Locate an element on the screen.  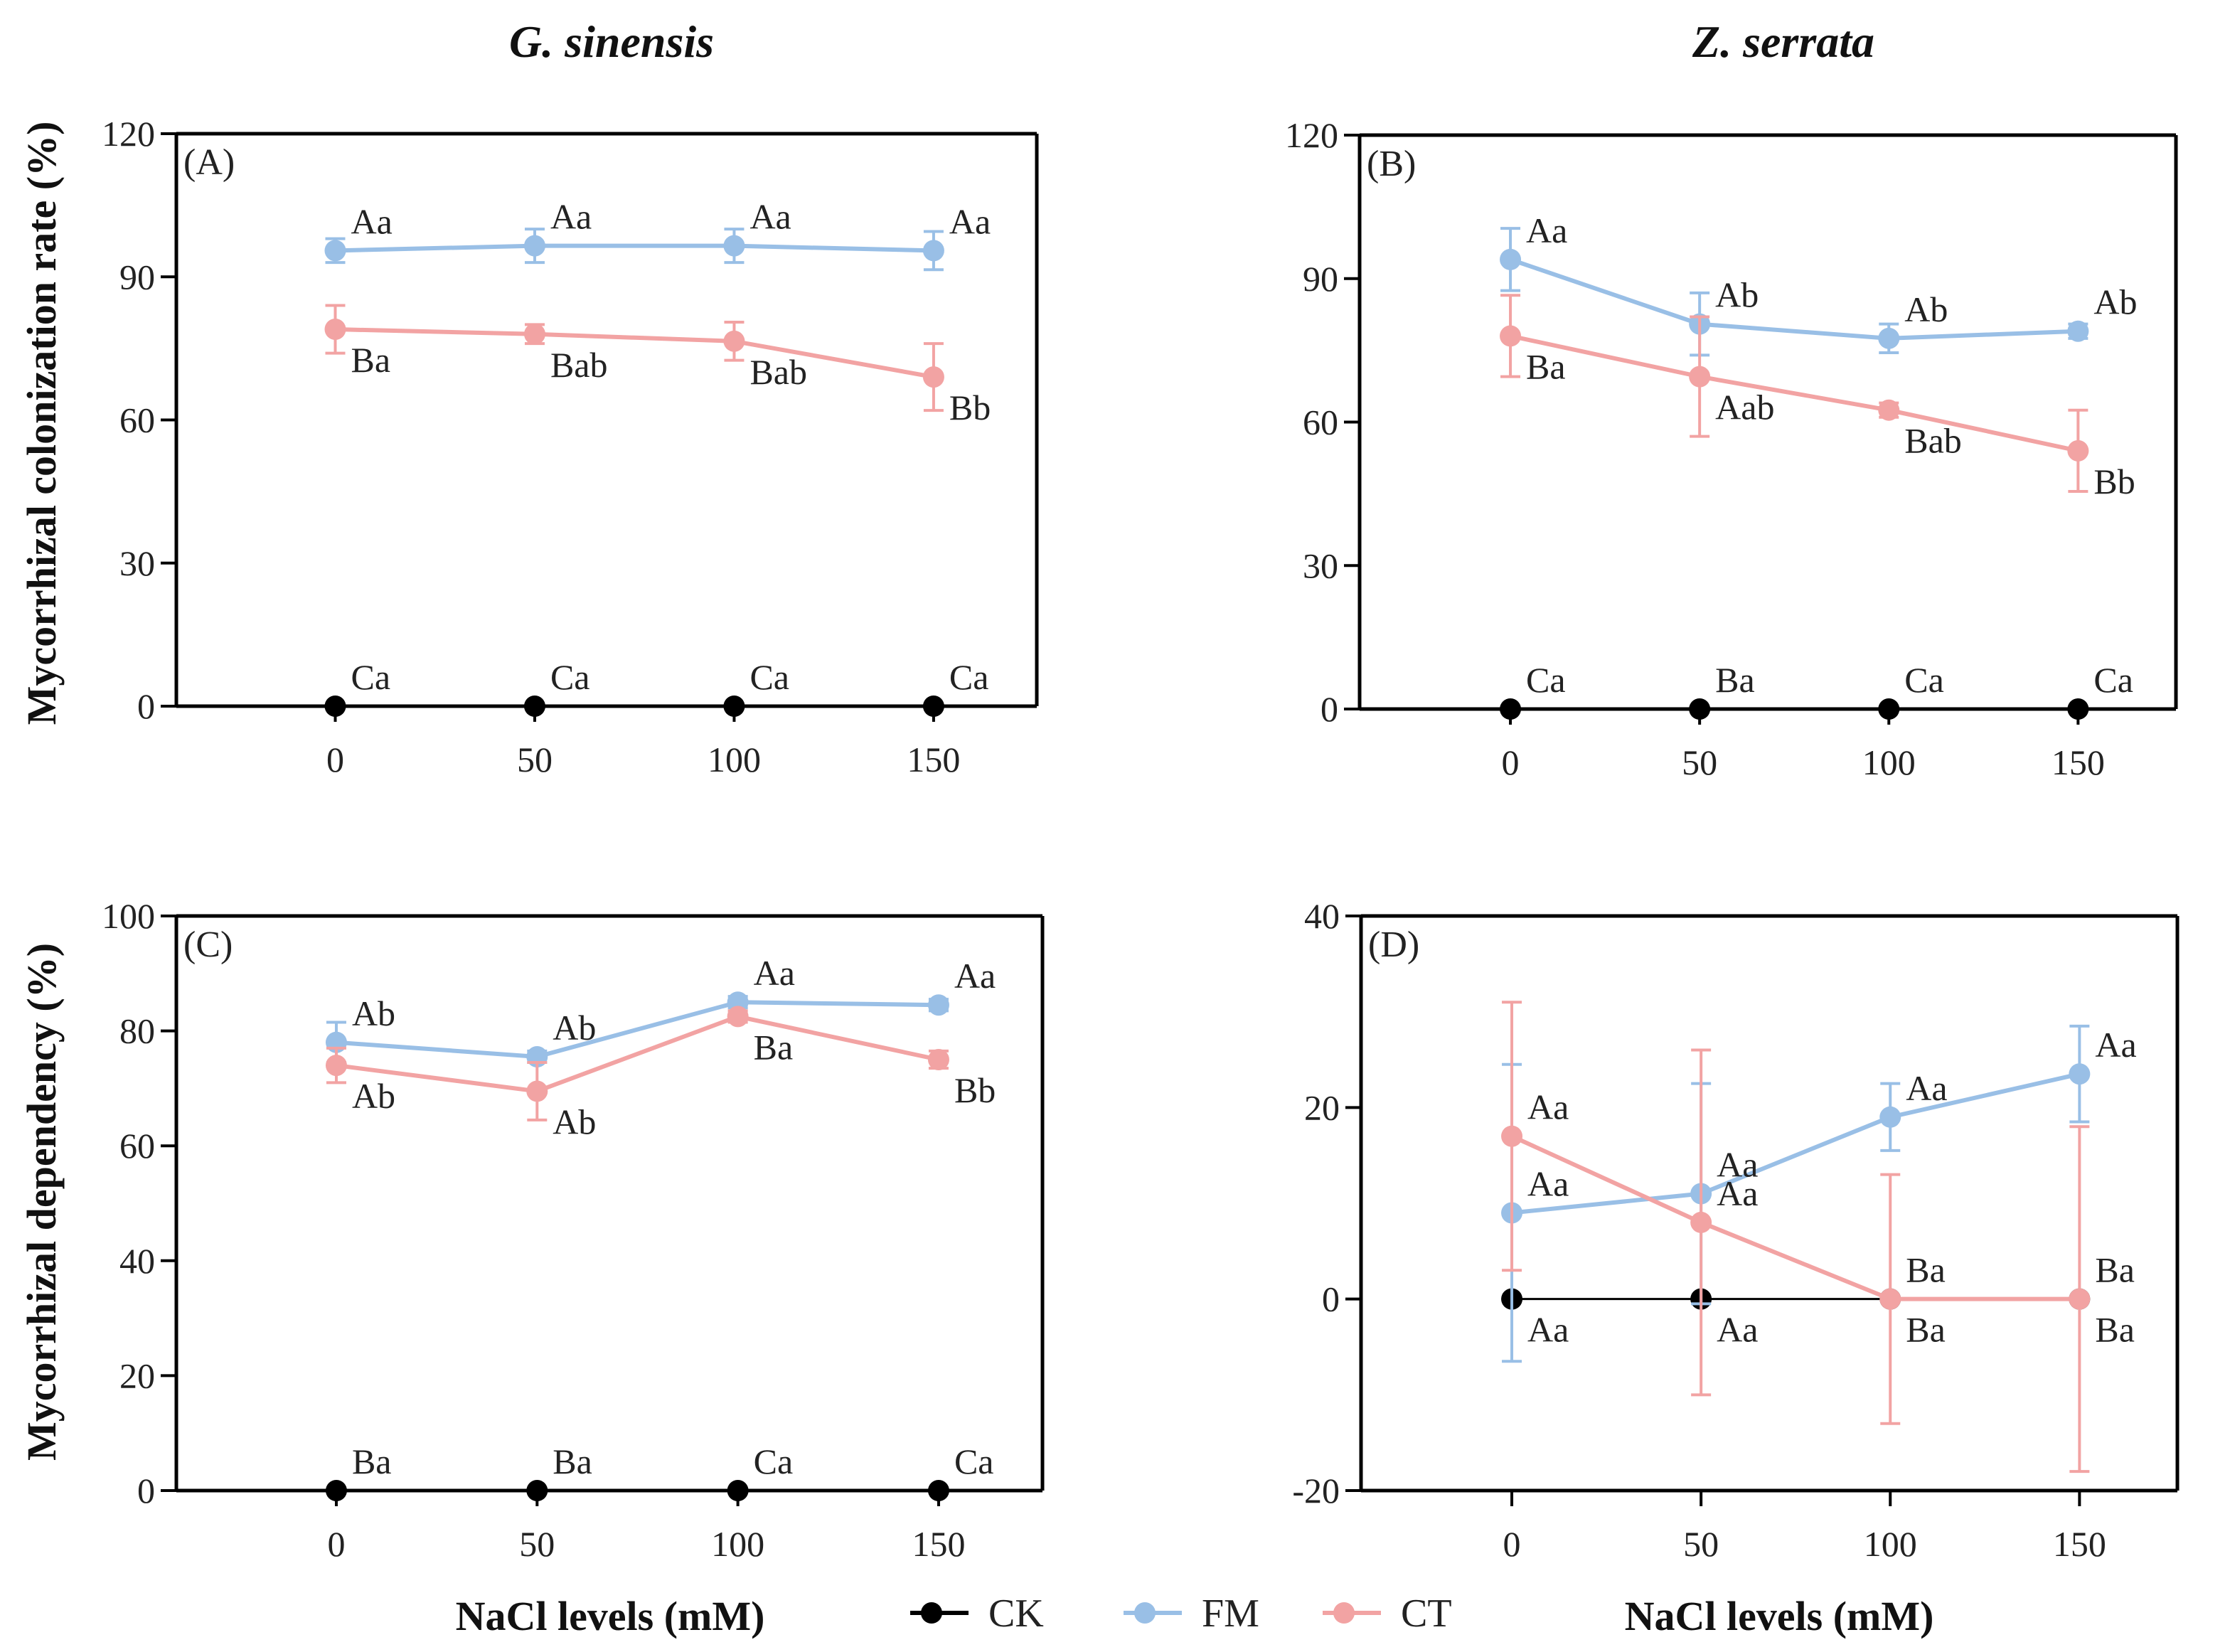
y-tick-label: 40 is located at coordinates (137, 1261).